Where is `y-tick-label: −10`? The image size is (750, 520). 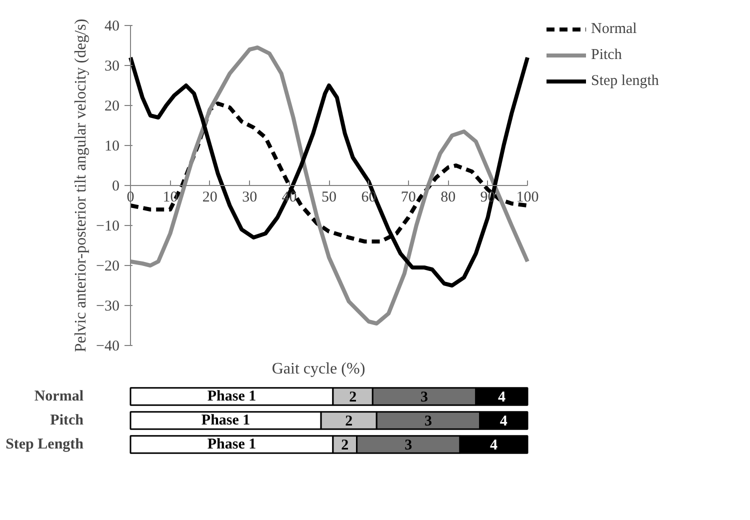 y-tick-label: −10 is located at coordinates (108, 226).